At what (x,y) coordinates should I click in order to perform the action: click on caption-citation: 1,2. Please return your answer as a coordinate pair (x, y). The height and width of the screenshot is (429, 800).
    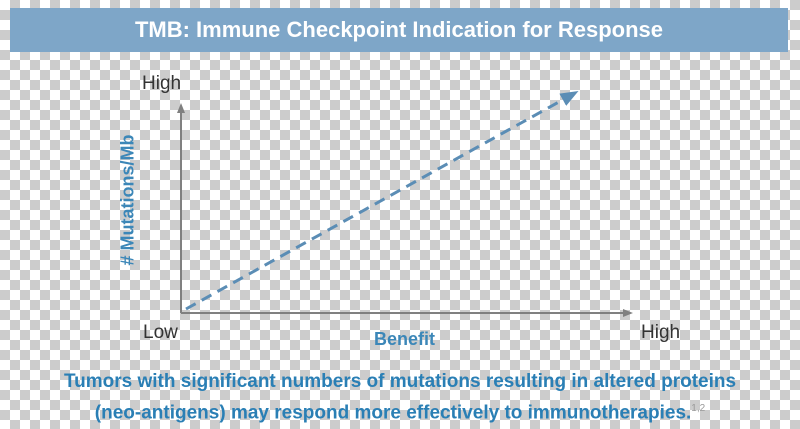
    Looking at the image, I should click on (698, 408).